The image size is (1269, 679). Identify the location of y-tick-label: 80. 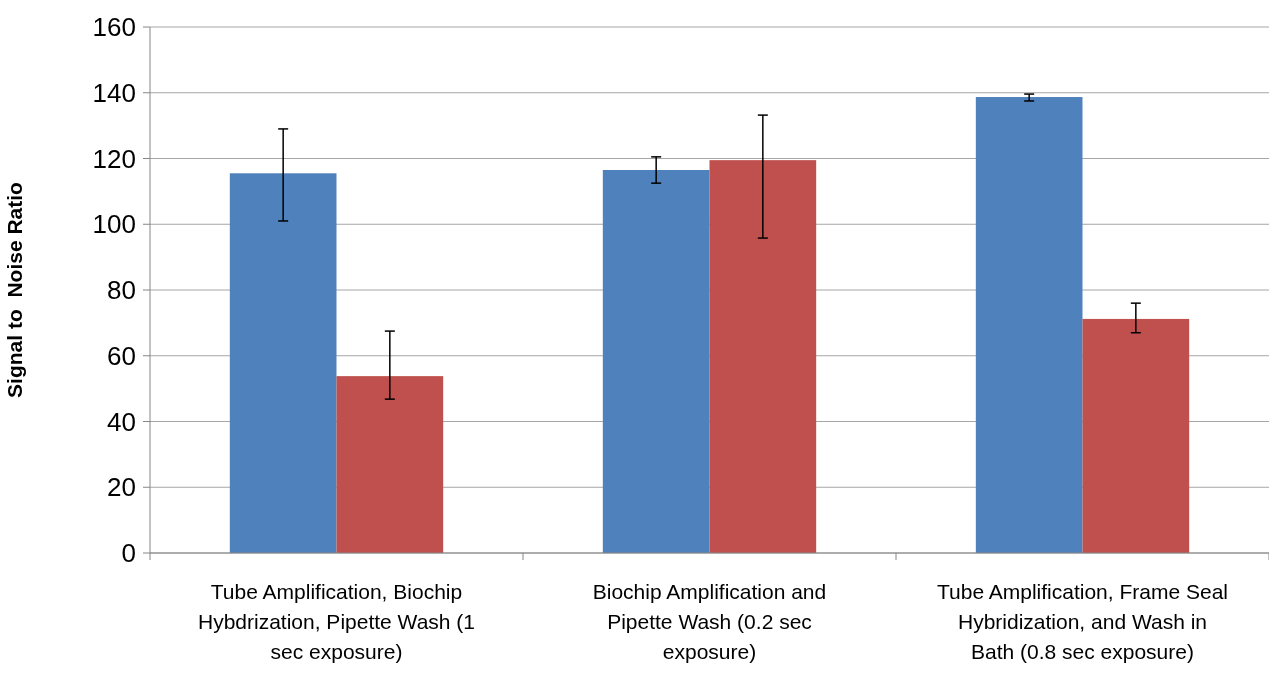
(121, 290).